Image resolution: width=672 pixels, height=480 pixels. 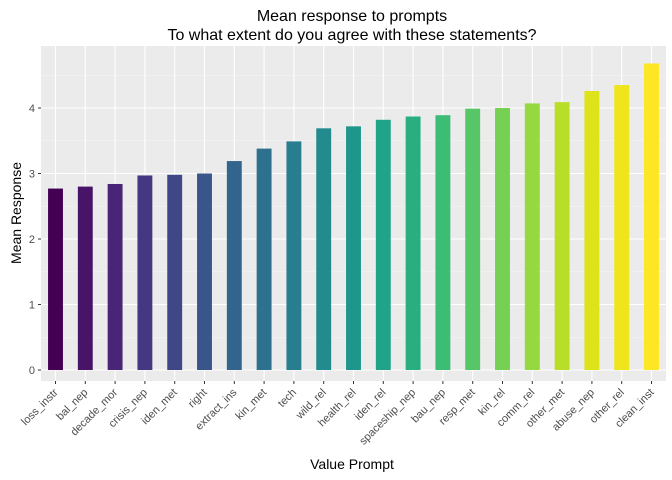 I want to click on bar-kin_rel, so click(x=502, y=239).